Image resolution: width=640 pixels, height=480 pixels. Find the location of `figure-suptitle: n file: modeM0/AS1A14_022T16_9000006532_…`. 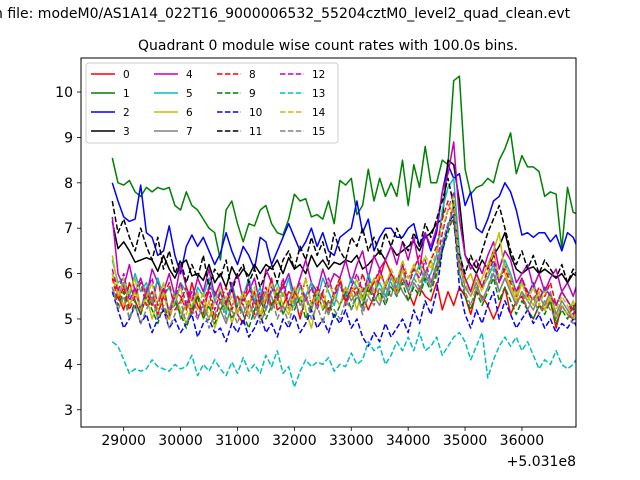

figure-suptitle: n file: modeM0/AS1A14_022T16_9000006532_… is located at coordinates (285, 14).